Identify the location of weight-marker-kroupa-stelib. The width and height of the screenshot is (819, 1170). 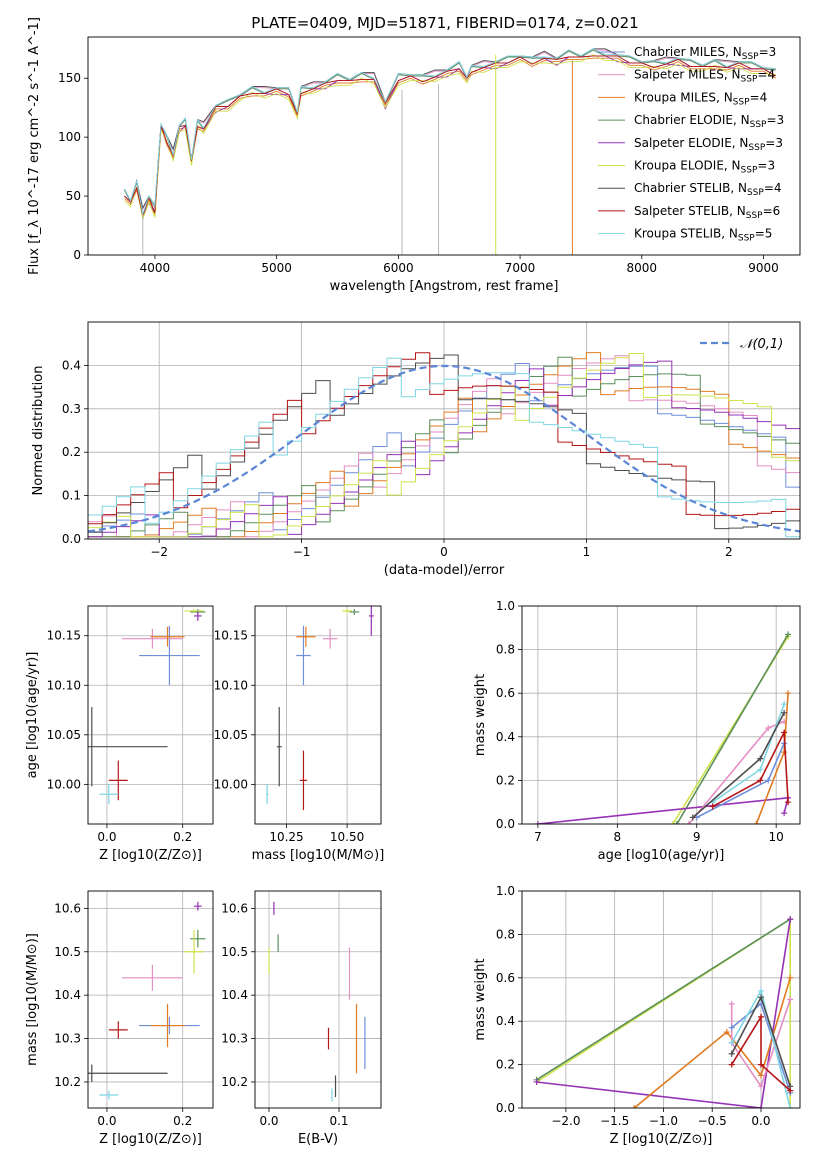
(790, 1106).